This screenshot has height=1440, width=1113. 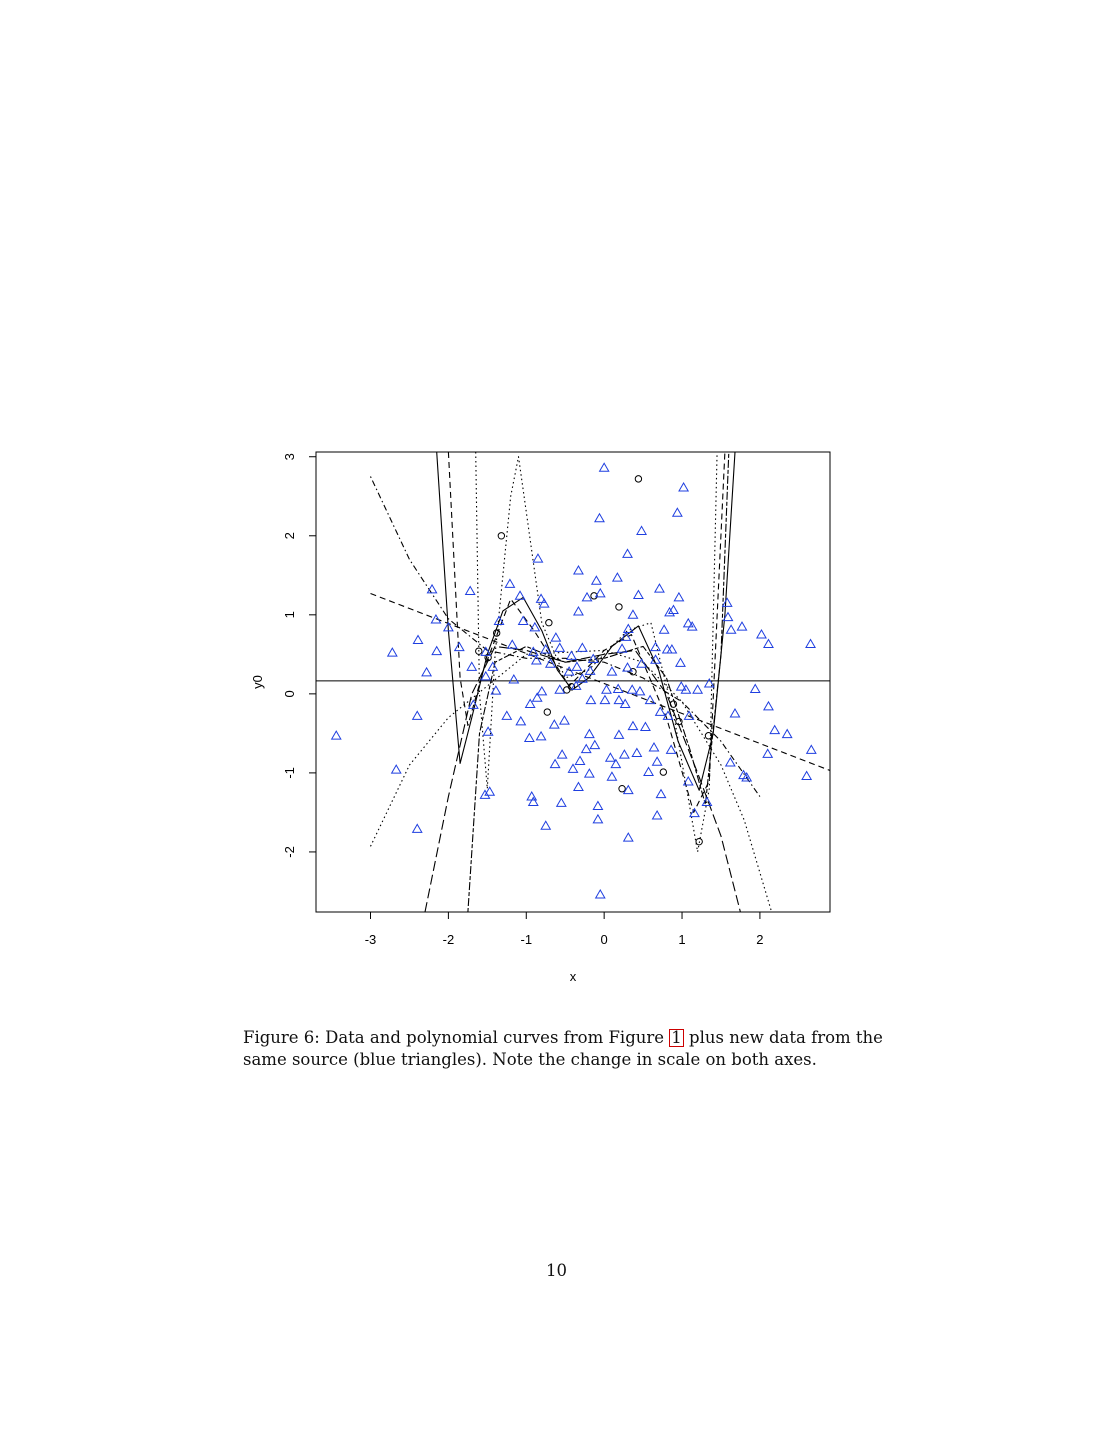 I want to click on y-tick-label: -2, so click(x=289, y=852).